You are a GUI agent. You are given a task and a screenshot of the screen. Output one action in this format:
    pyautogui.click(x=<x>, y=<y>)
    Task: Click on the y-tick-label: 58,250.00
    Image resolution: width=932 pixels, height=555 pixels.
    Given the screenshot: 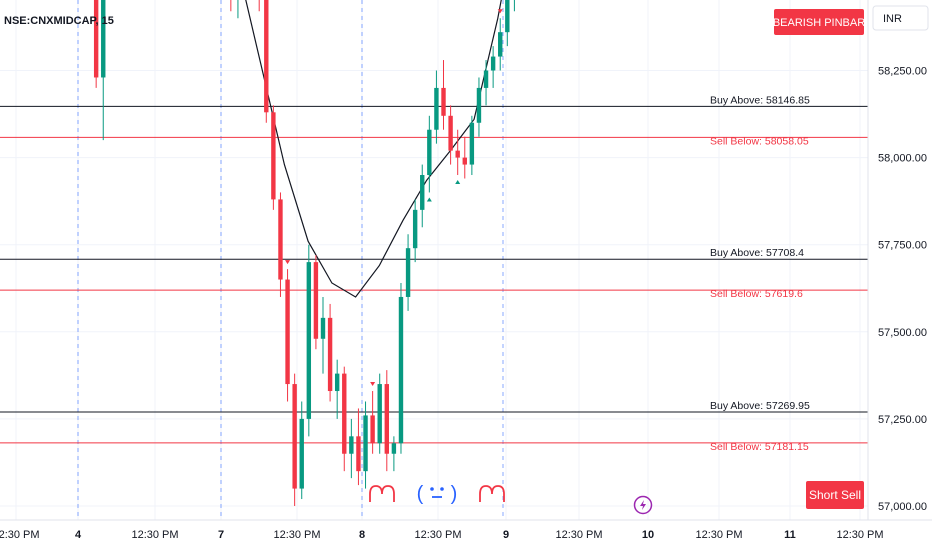 What is the action you would take?
    pyautogui.click(x=902, y=72)
    